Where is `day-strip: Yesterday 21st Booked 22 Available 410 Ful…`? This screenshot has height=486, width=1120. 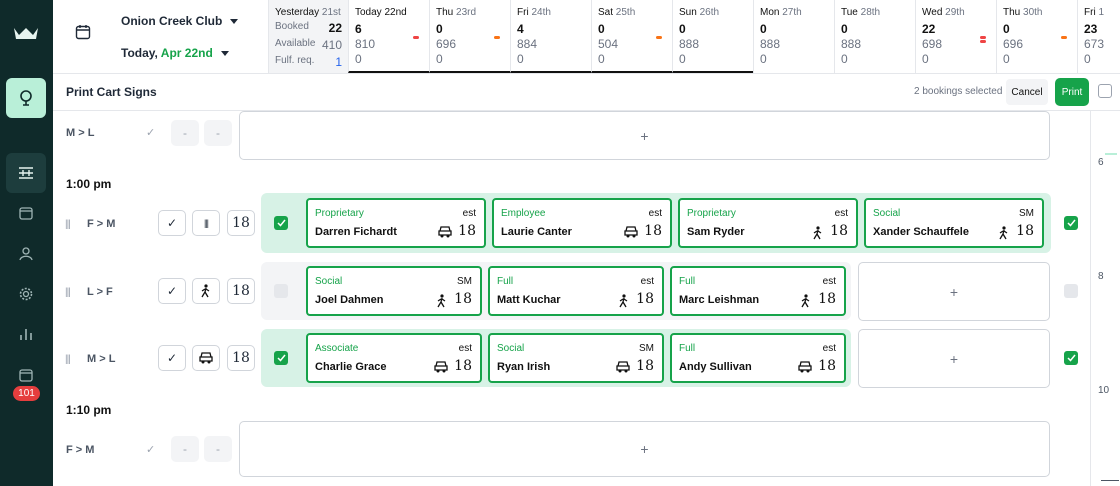 day-strip: Yesterday 21st Booked 22 Available 410 Ful… is located at coordinates (692, 37).